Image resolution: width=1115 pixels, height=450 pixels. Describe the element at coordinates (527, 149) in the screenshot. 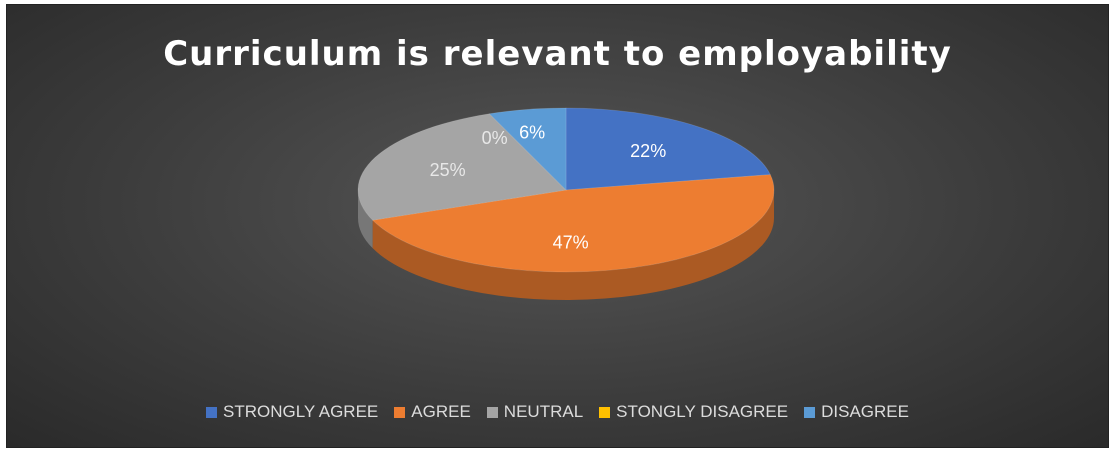

I see `pie-slice-disagree` at that location.